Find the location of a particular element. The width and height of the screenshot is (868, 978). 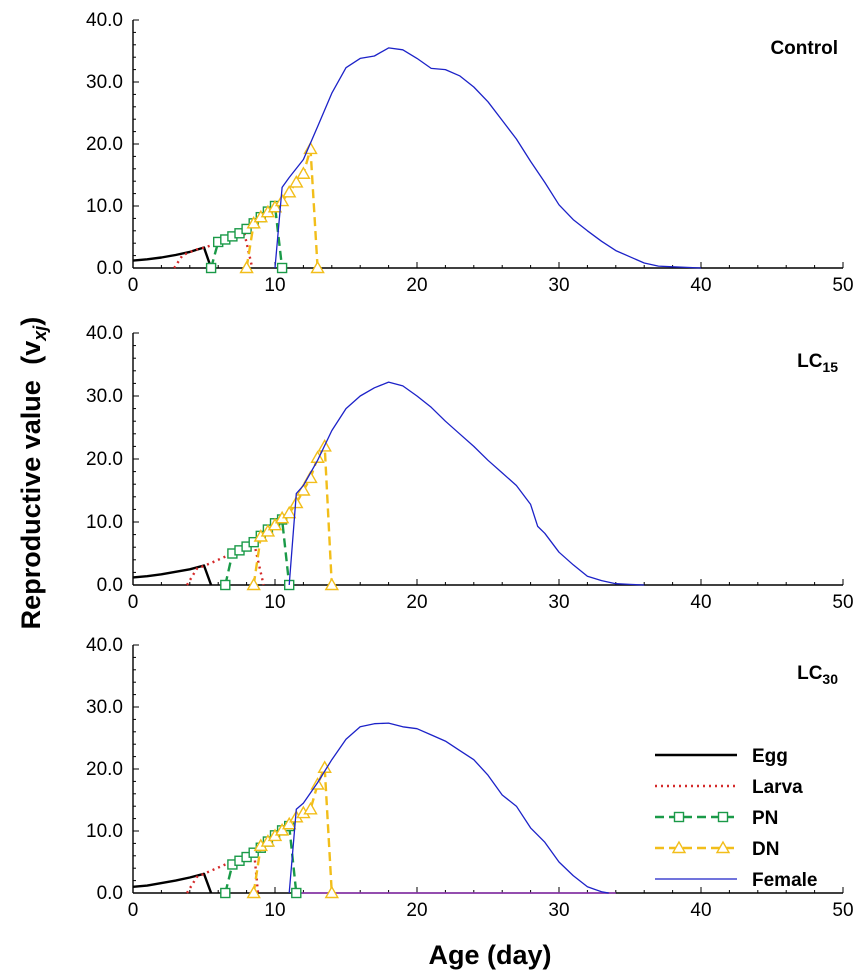

legend-pn-label: PN is located at coordinates (765, 818).